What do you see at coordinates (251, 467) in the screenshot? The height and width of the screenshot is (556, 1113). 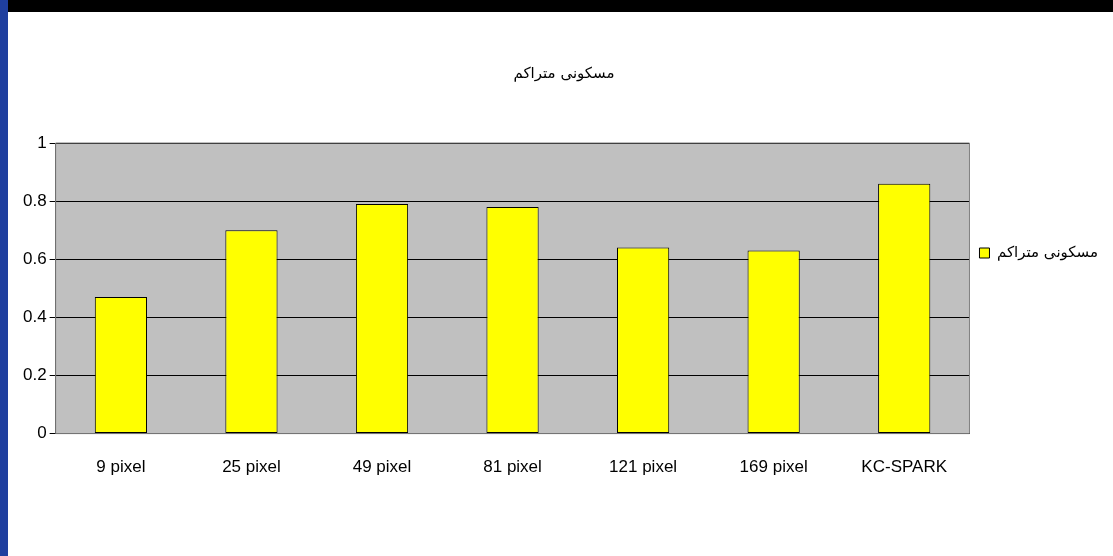 I see `x-tick-label: 25 pixel` at bounding box center [251, 467].